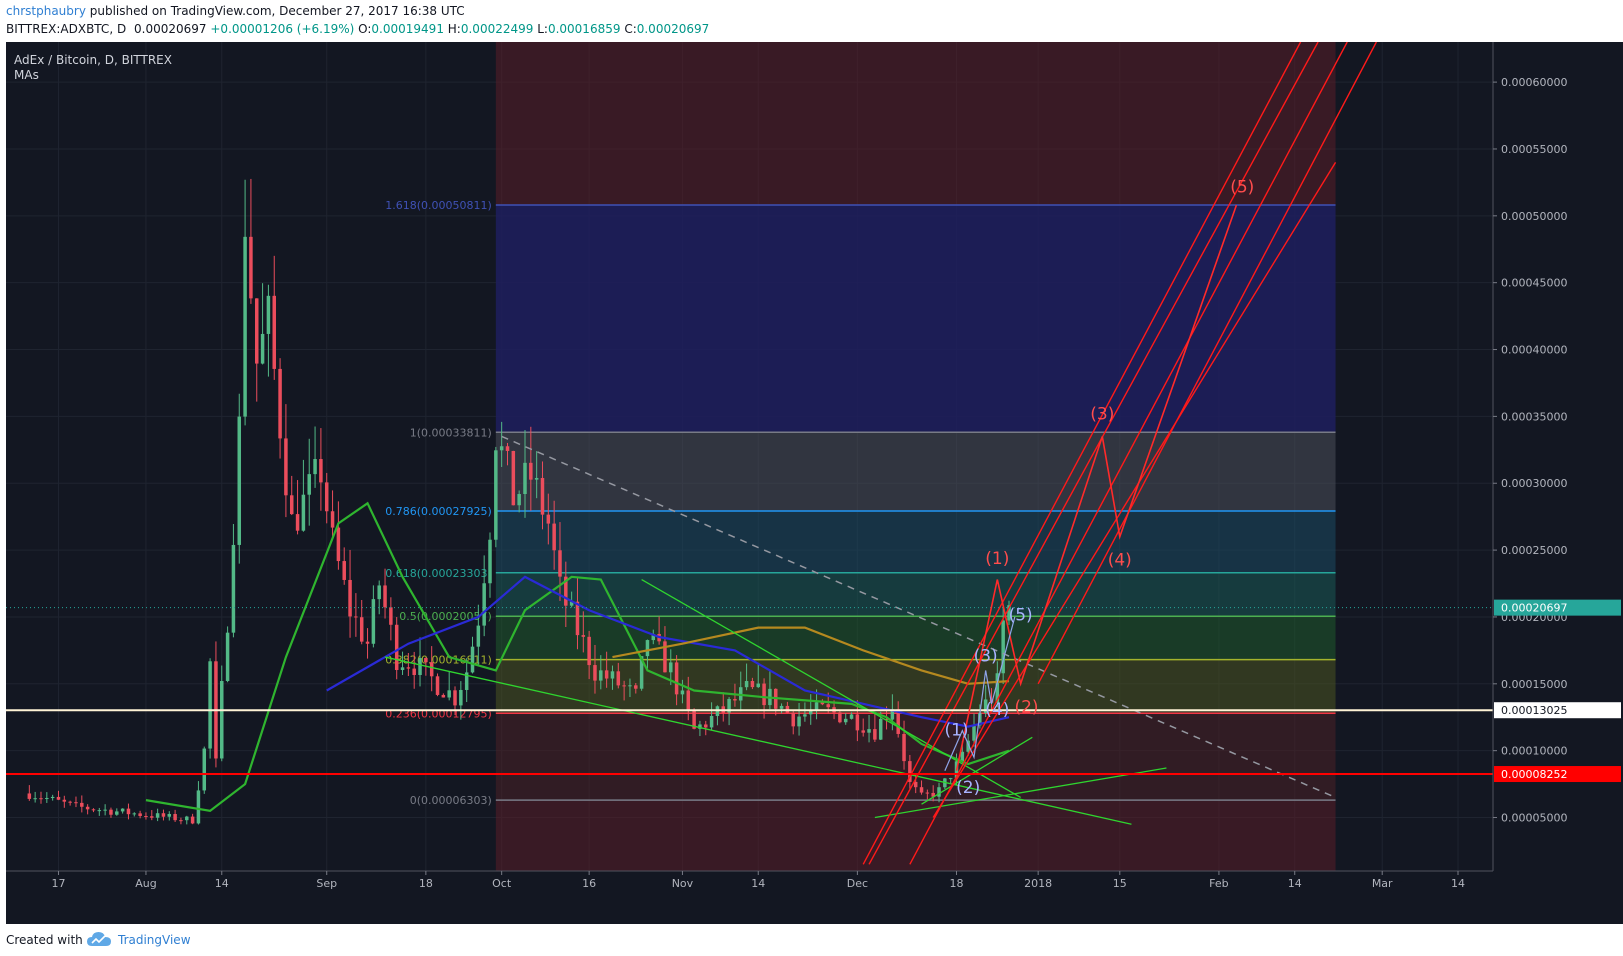 Image resolution: width=1623 pixels, height=956 pixels. Describe the element at coordinates (1120, 883) in the screenshot. I see `x-tick-label: 15` at that location.